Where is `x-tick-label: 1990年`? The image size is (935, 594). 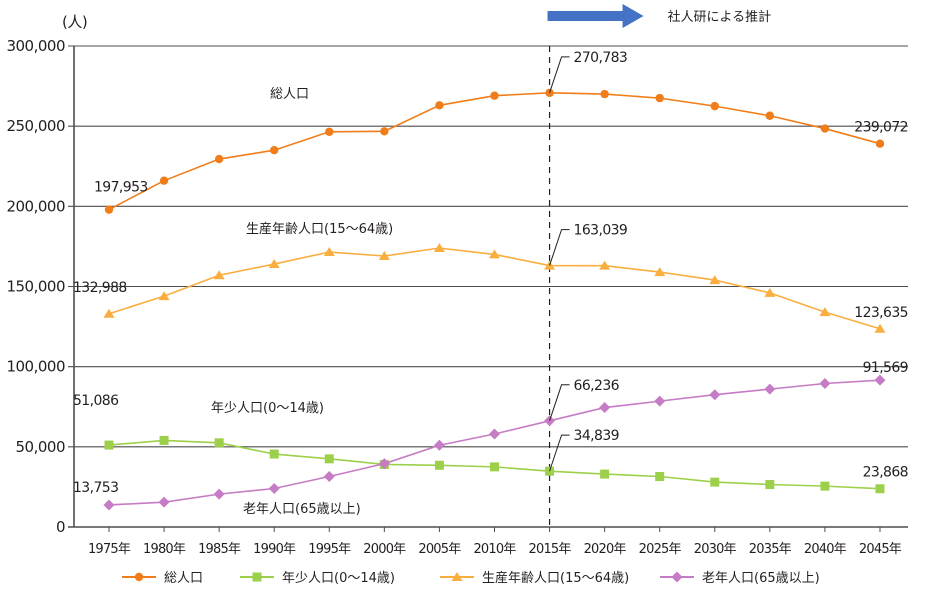 x-tick-label: 1990年 is located at coordinates (274, 549).